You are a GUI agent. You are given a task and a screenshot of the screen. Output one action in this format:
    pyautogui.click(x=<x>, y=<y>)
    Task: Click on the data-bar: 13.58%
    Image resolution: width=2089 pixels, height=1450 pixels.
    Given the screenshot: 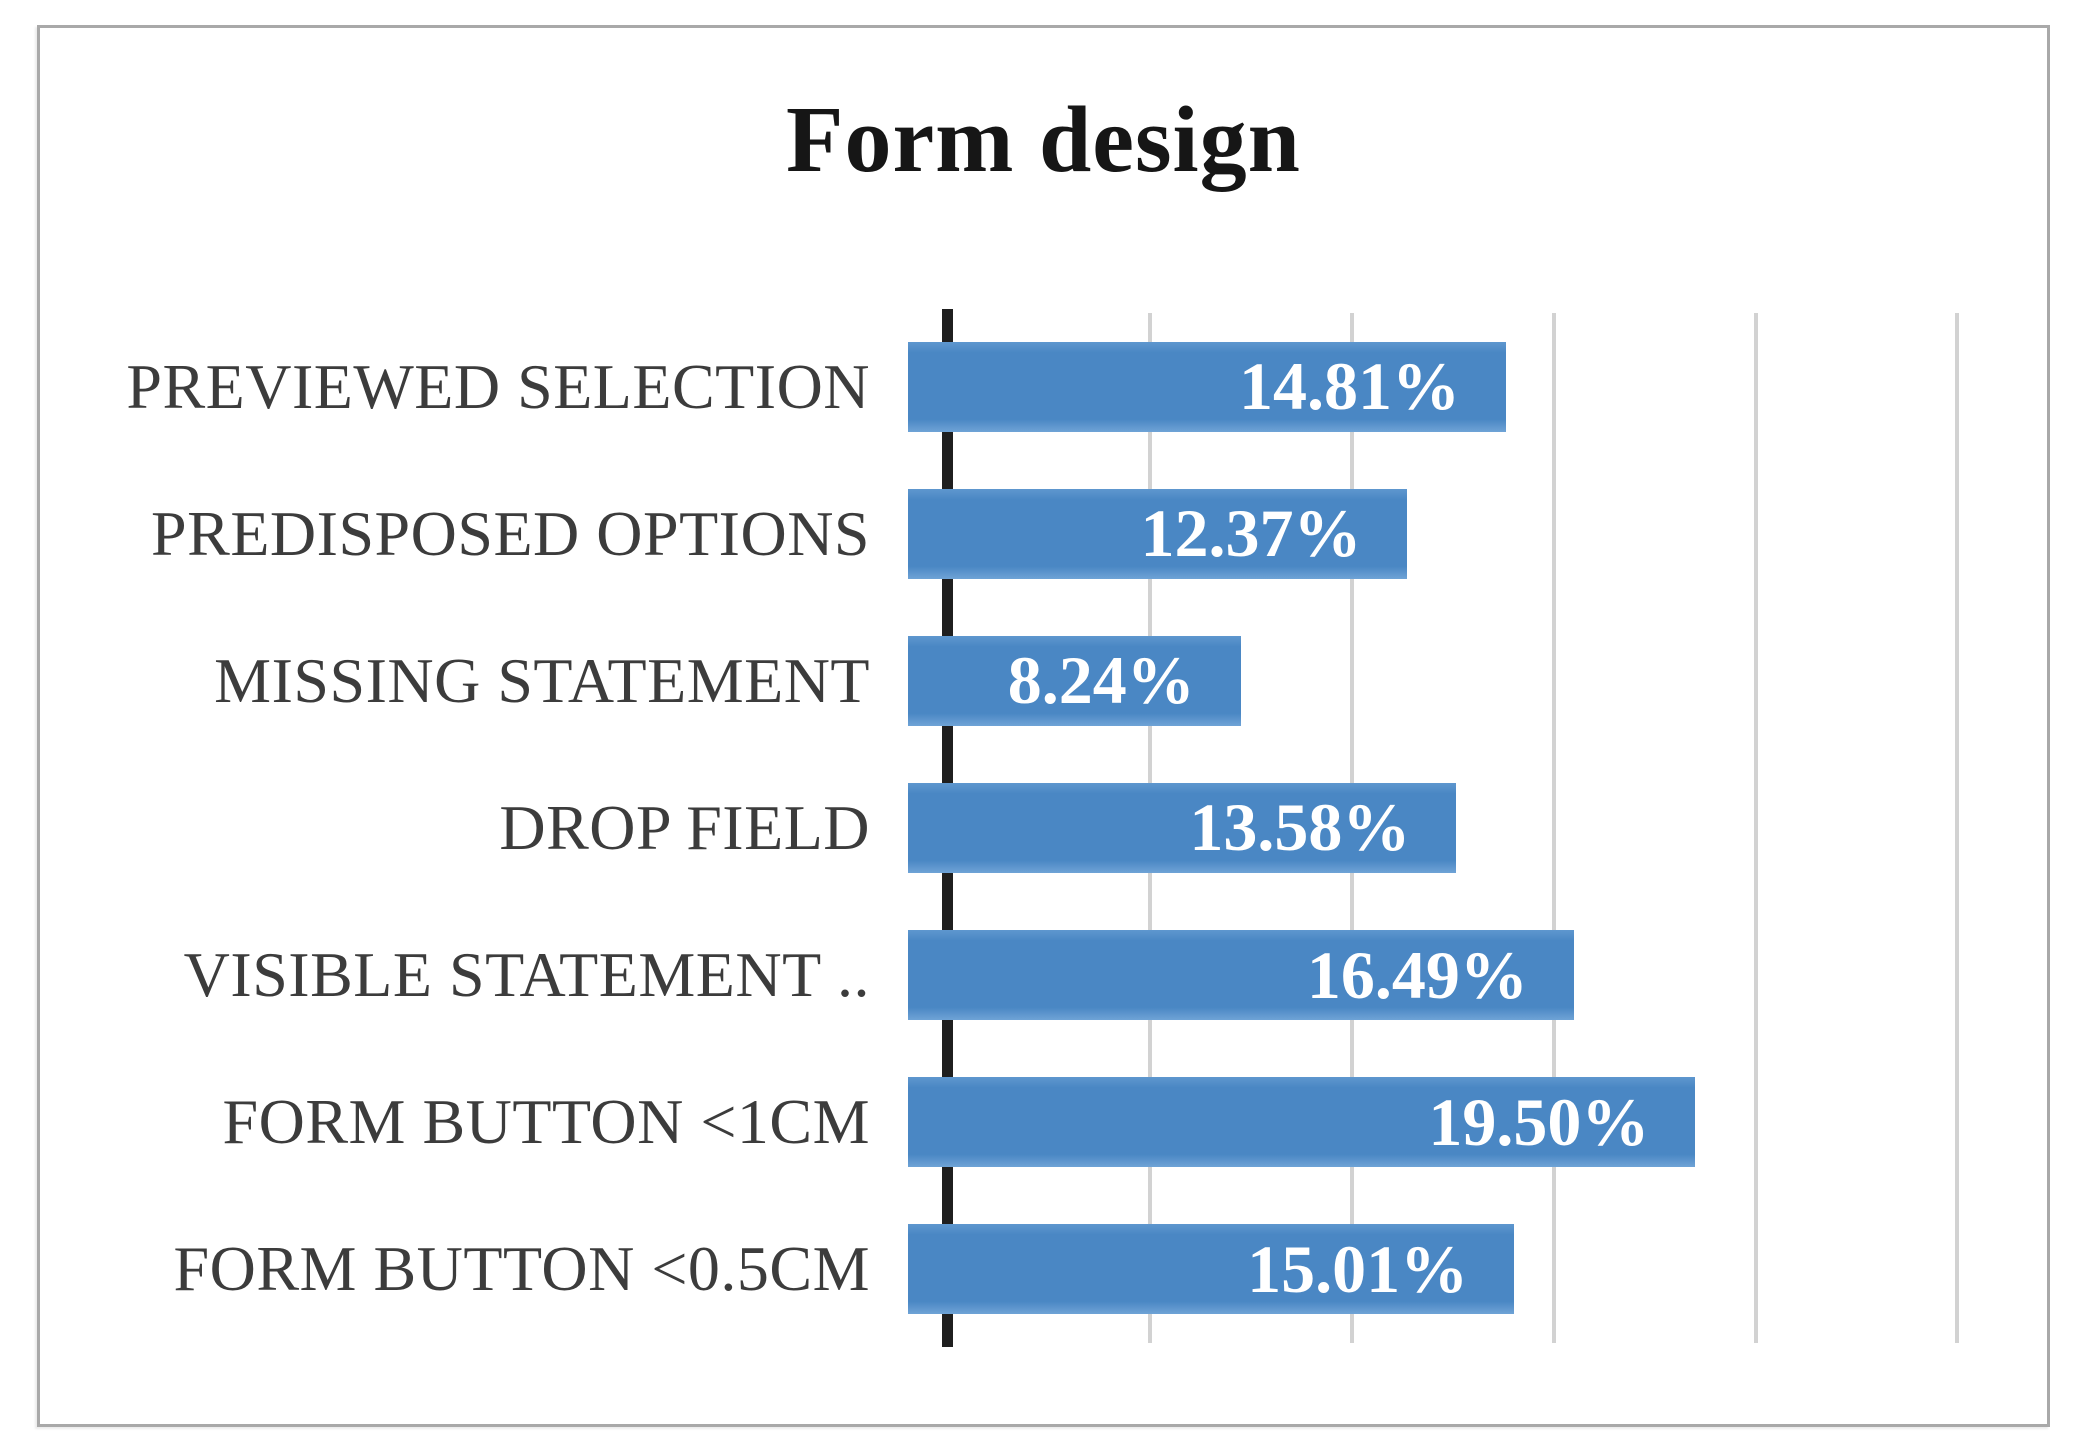 What is the action you would take?
    pyautogui.click(x=1182, y=827)
    